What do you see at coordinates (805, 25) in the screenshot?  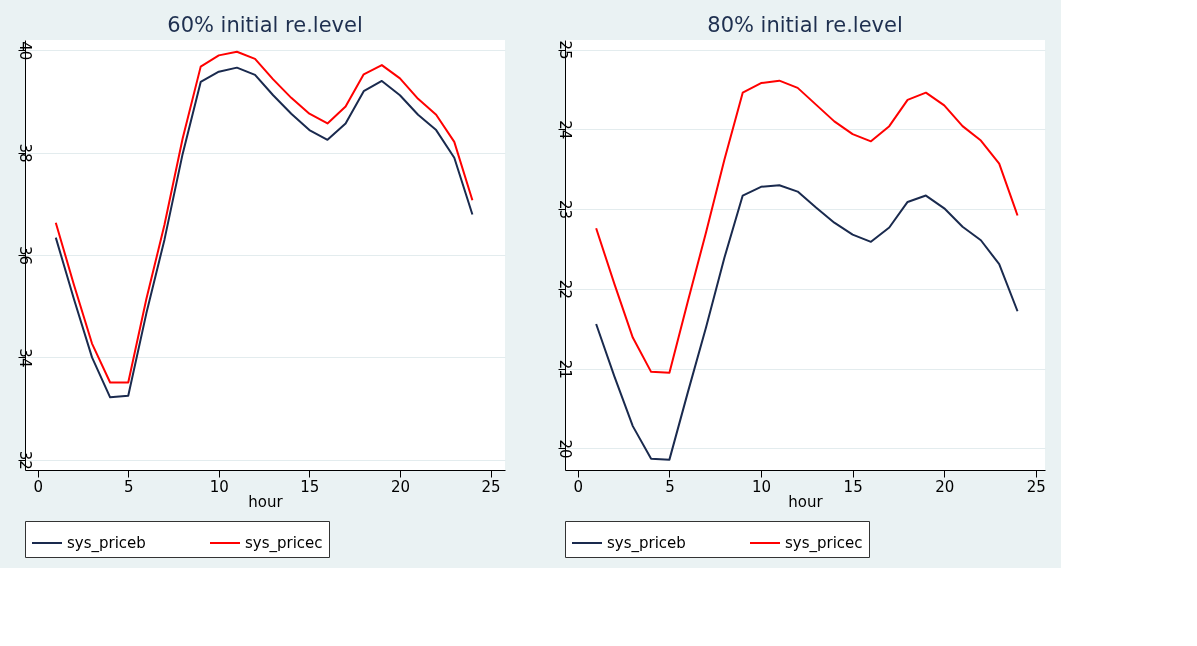 I see `chart-title: 80% initial re.level` at bounding box center [805, 25].